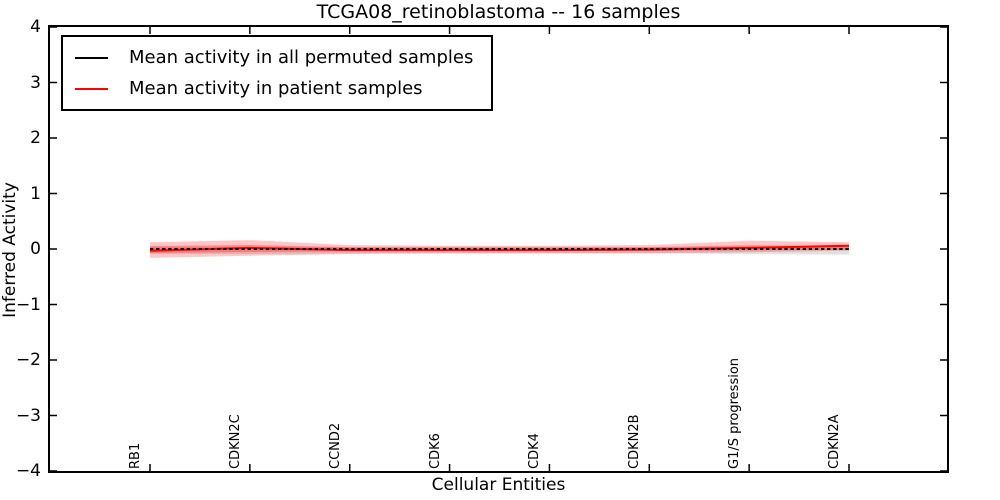 The height and width of the screenshot is (500, 1000). What do you see at coordinates (235, 441) in the screenshot?
I see `x-tick-label: CDKN2C` at bounding box center [235, 441].